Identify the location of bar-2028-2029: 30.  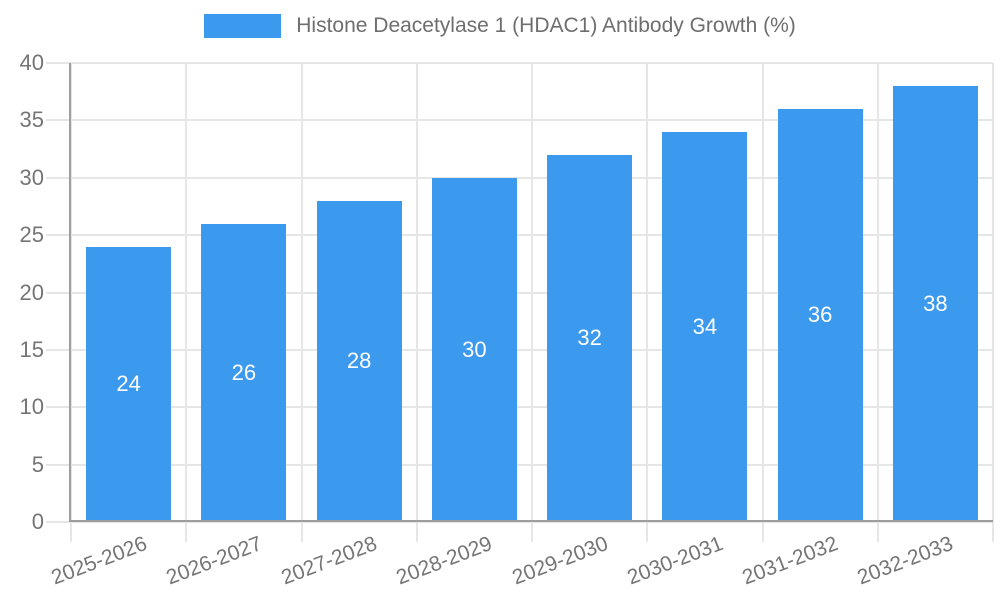
(474, 349).